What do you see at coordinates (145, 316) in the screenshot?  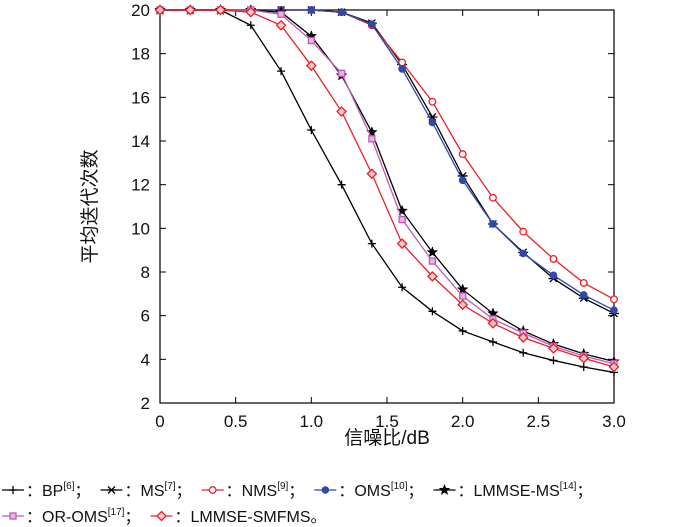 I see `y-tick-label: 6` at bounding box center [145, 316].